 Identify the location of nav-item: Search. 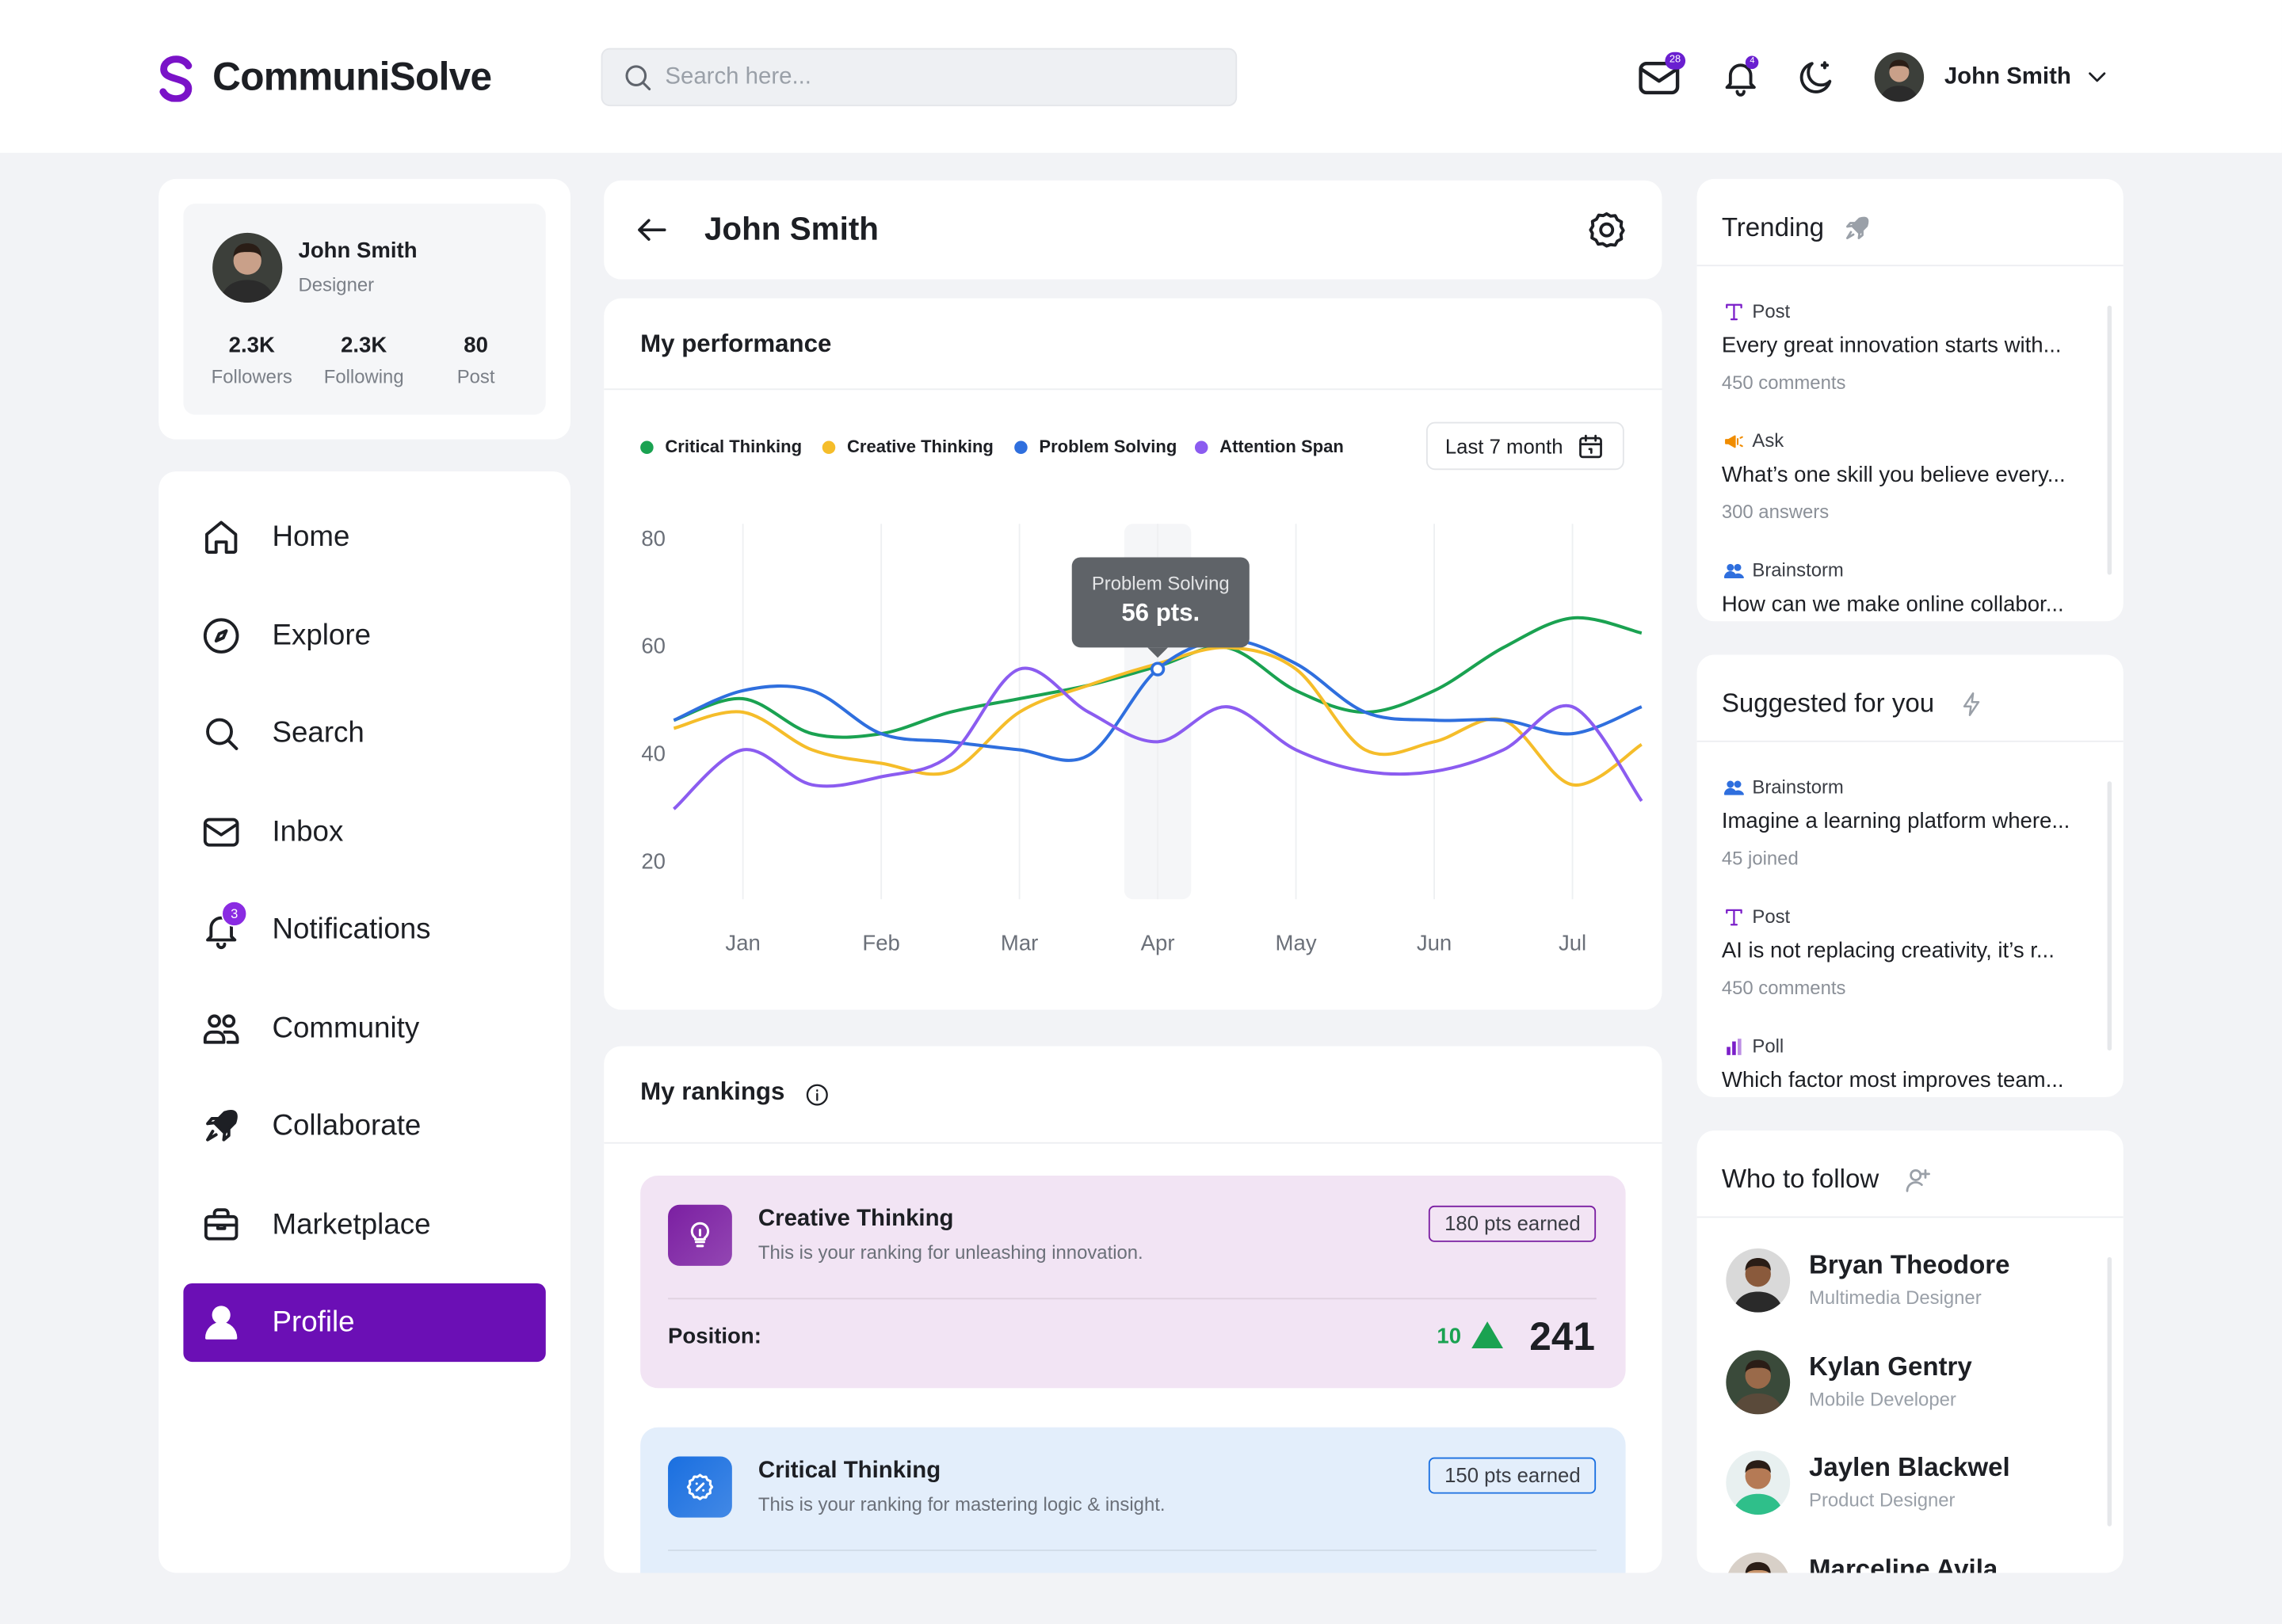
(318, 733).